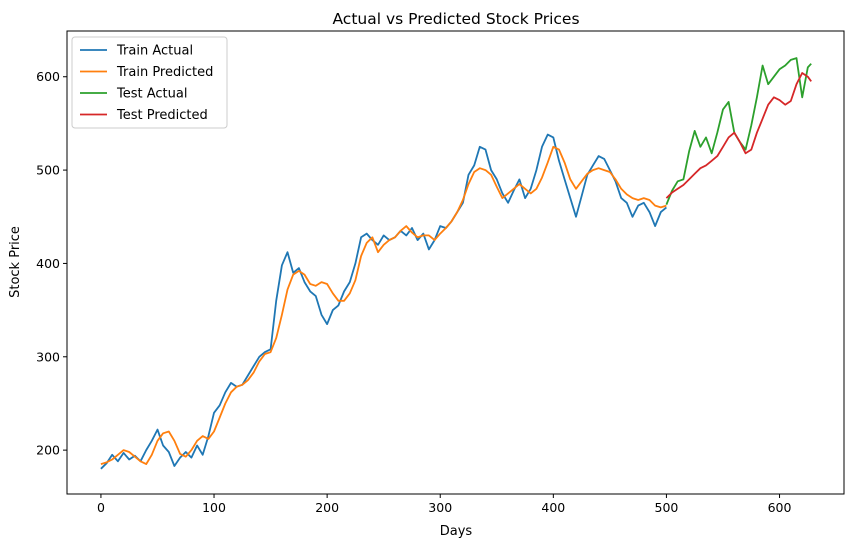  I want to click on x-tick-label: 600, so click(780, 507).